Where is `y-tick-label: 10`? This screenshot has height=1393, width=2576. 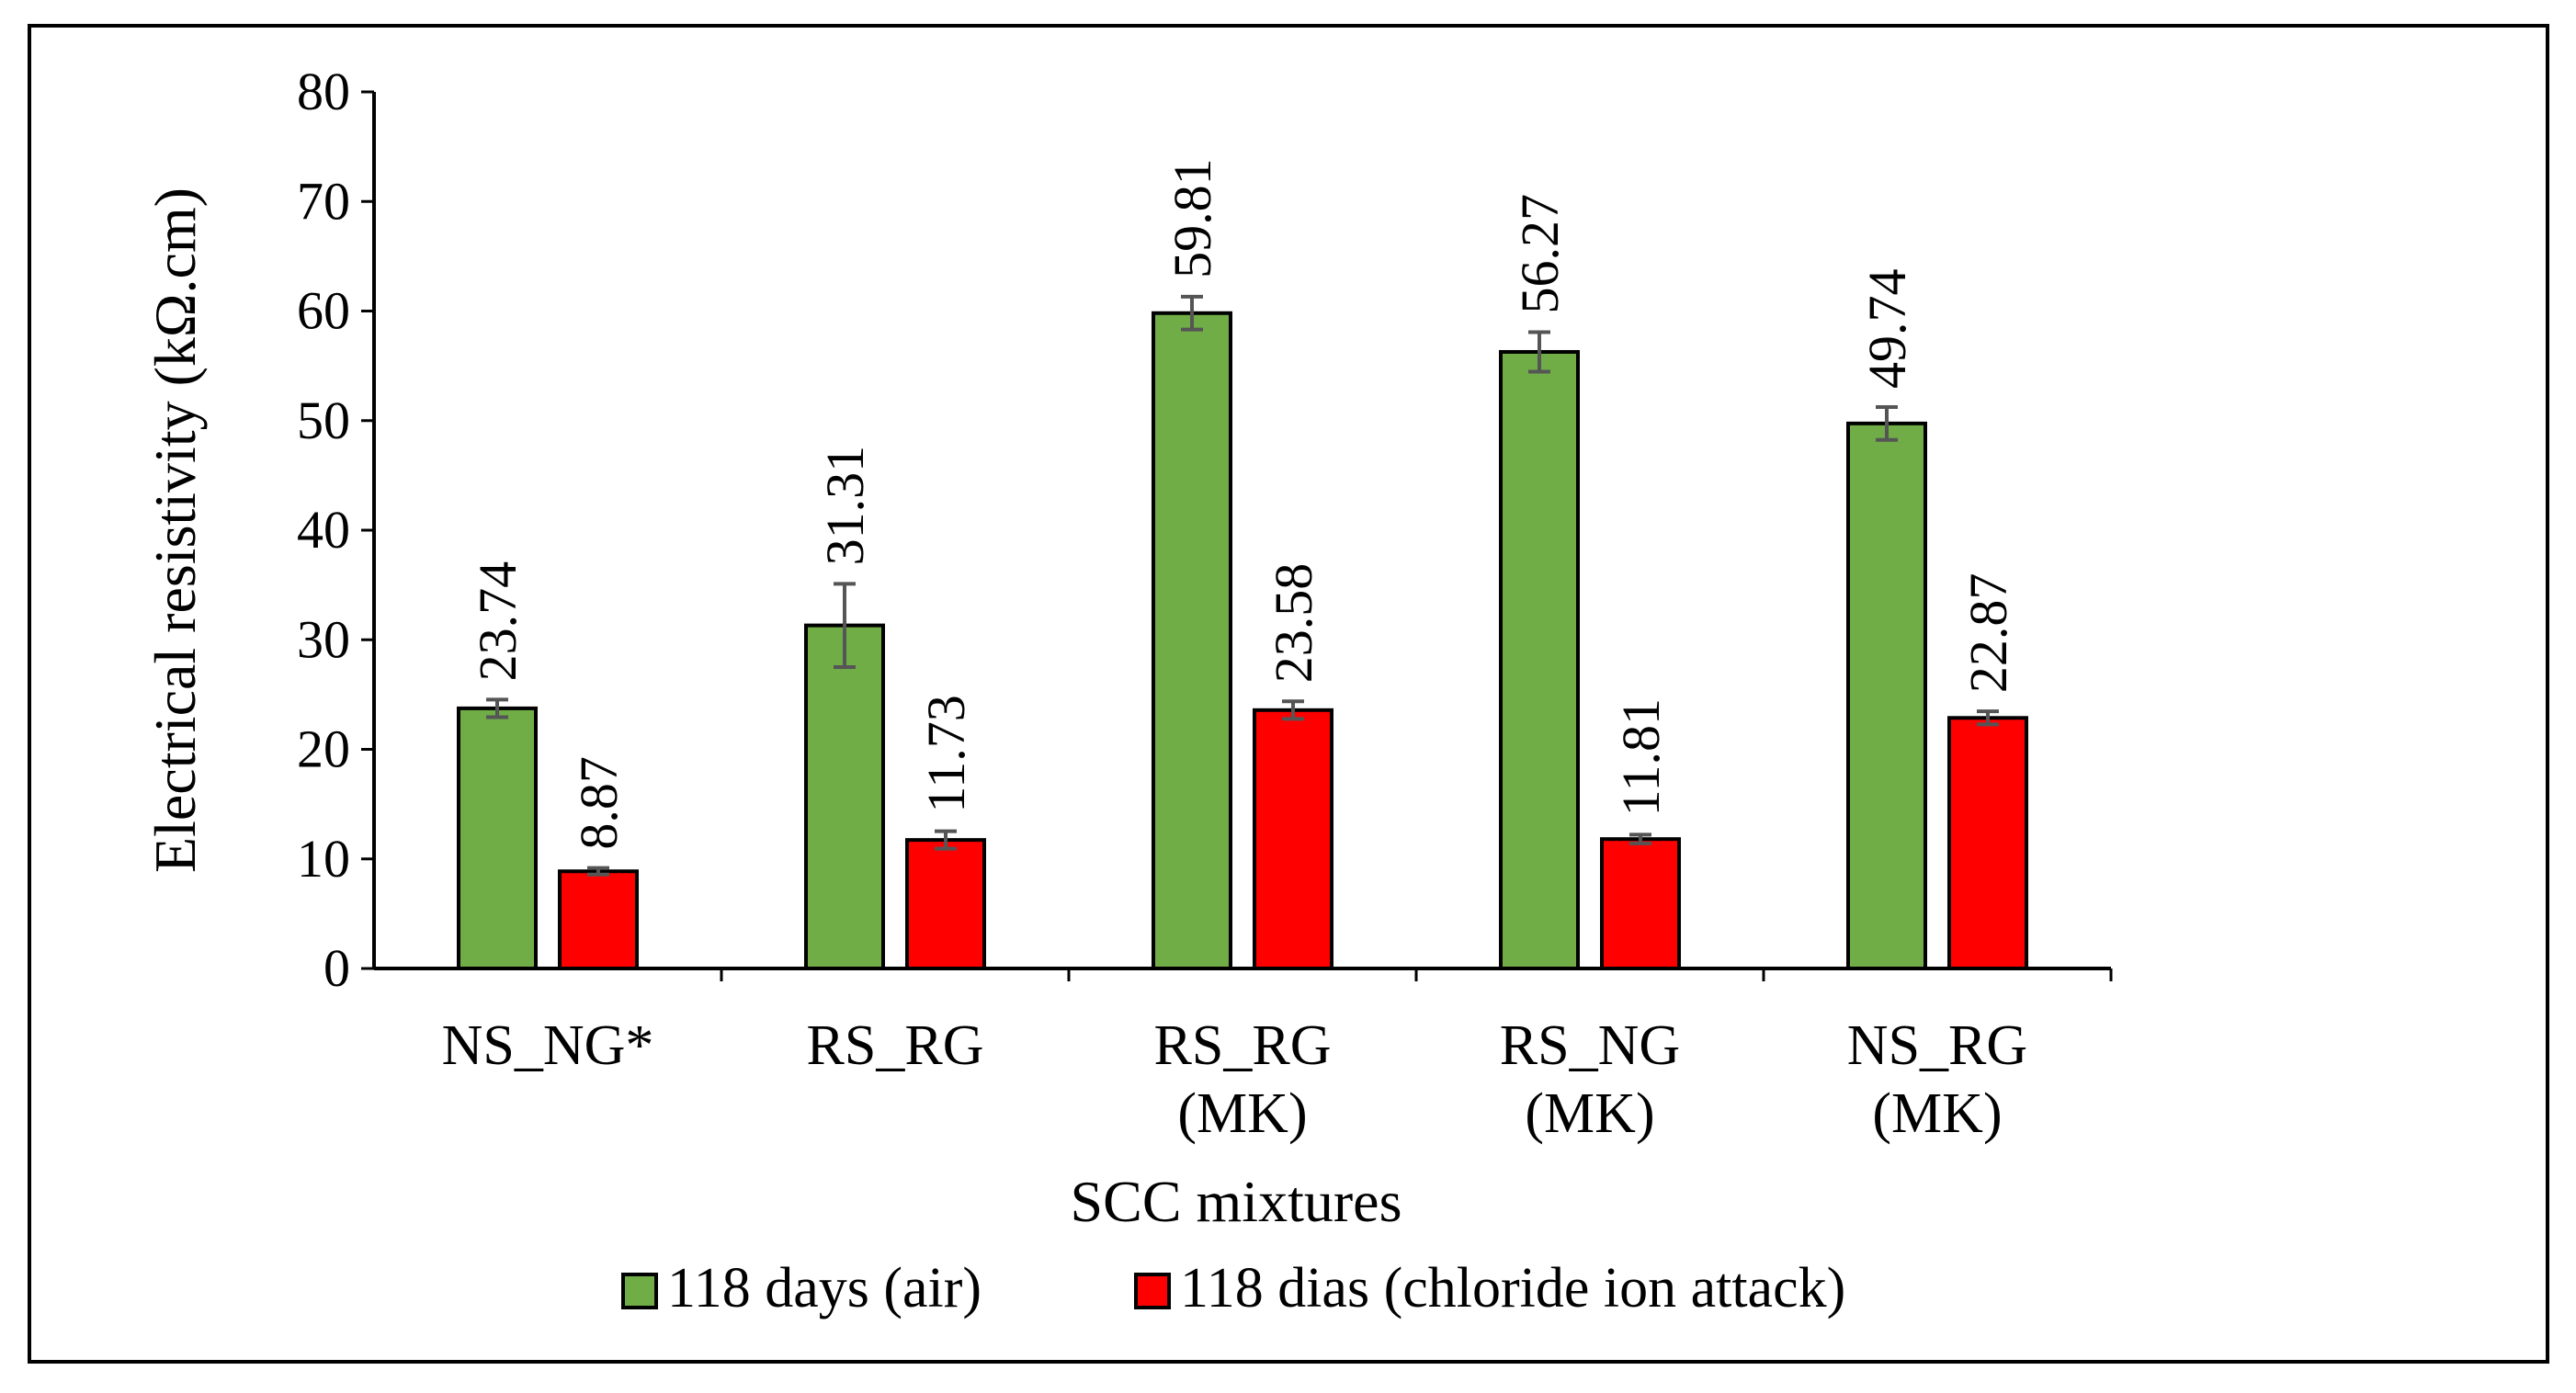
y-tick-label: 10 is located at coordinates (323, 859).